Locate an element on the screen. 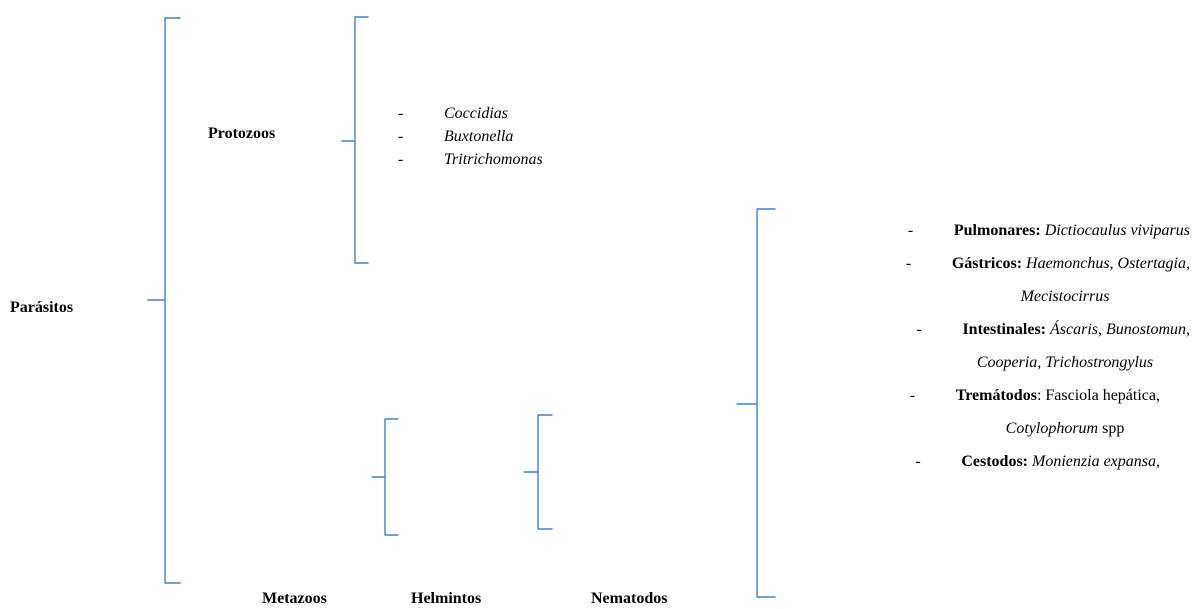 This screenshot has height=609, width=1200. category-label: Gástricos: is located at coordinates (987, 263).